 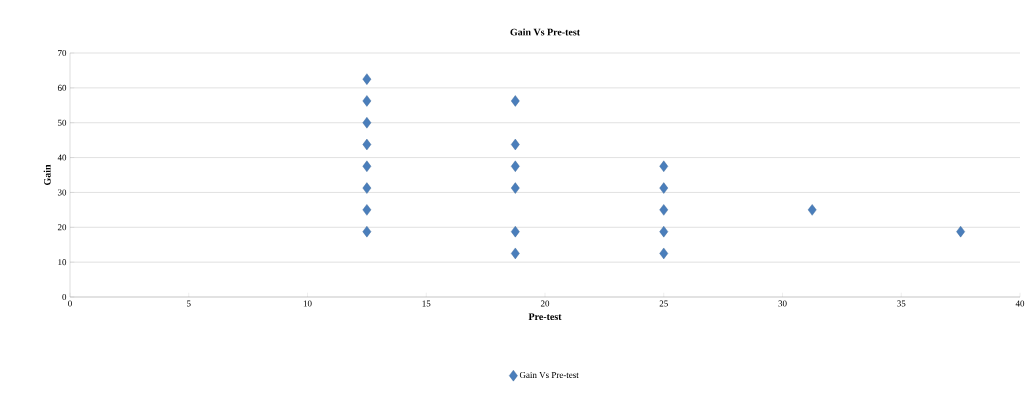 I want to click on x-tick-label: 0, so click(x=70, y=303).